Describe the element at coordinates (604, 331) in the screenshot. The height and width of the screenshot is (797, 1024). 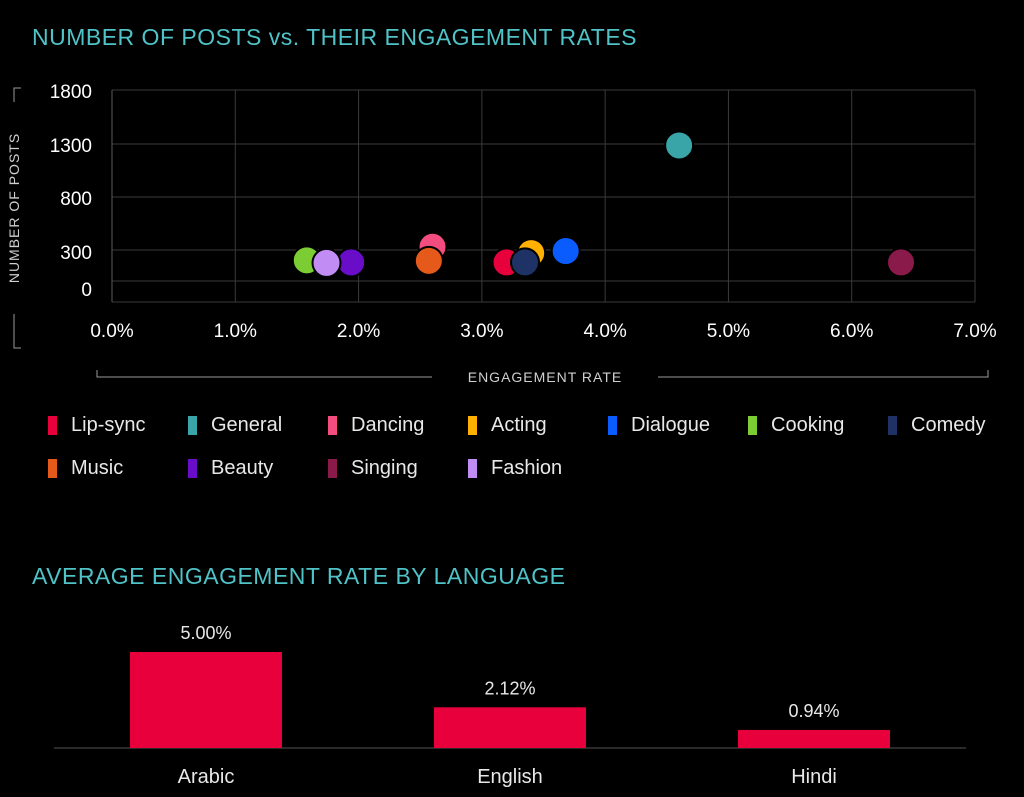
I see `x-tick-label: 4.0%` at that location.